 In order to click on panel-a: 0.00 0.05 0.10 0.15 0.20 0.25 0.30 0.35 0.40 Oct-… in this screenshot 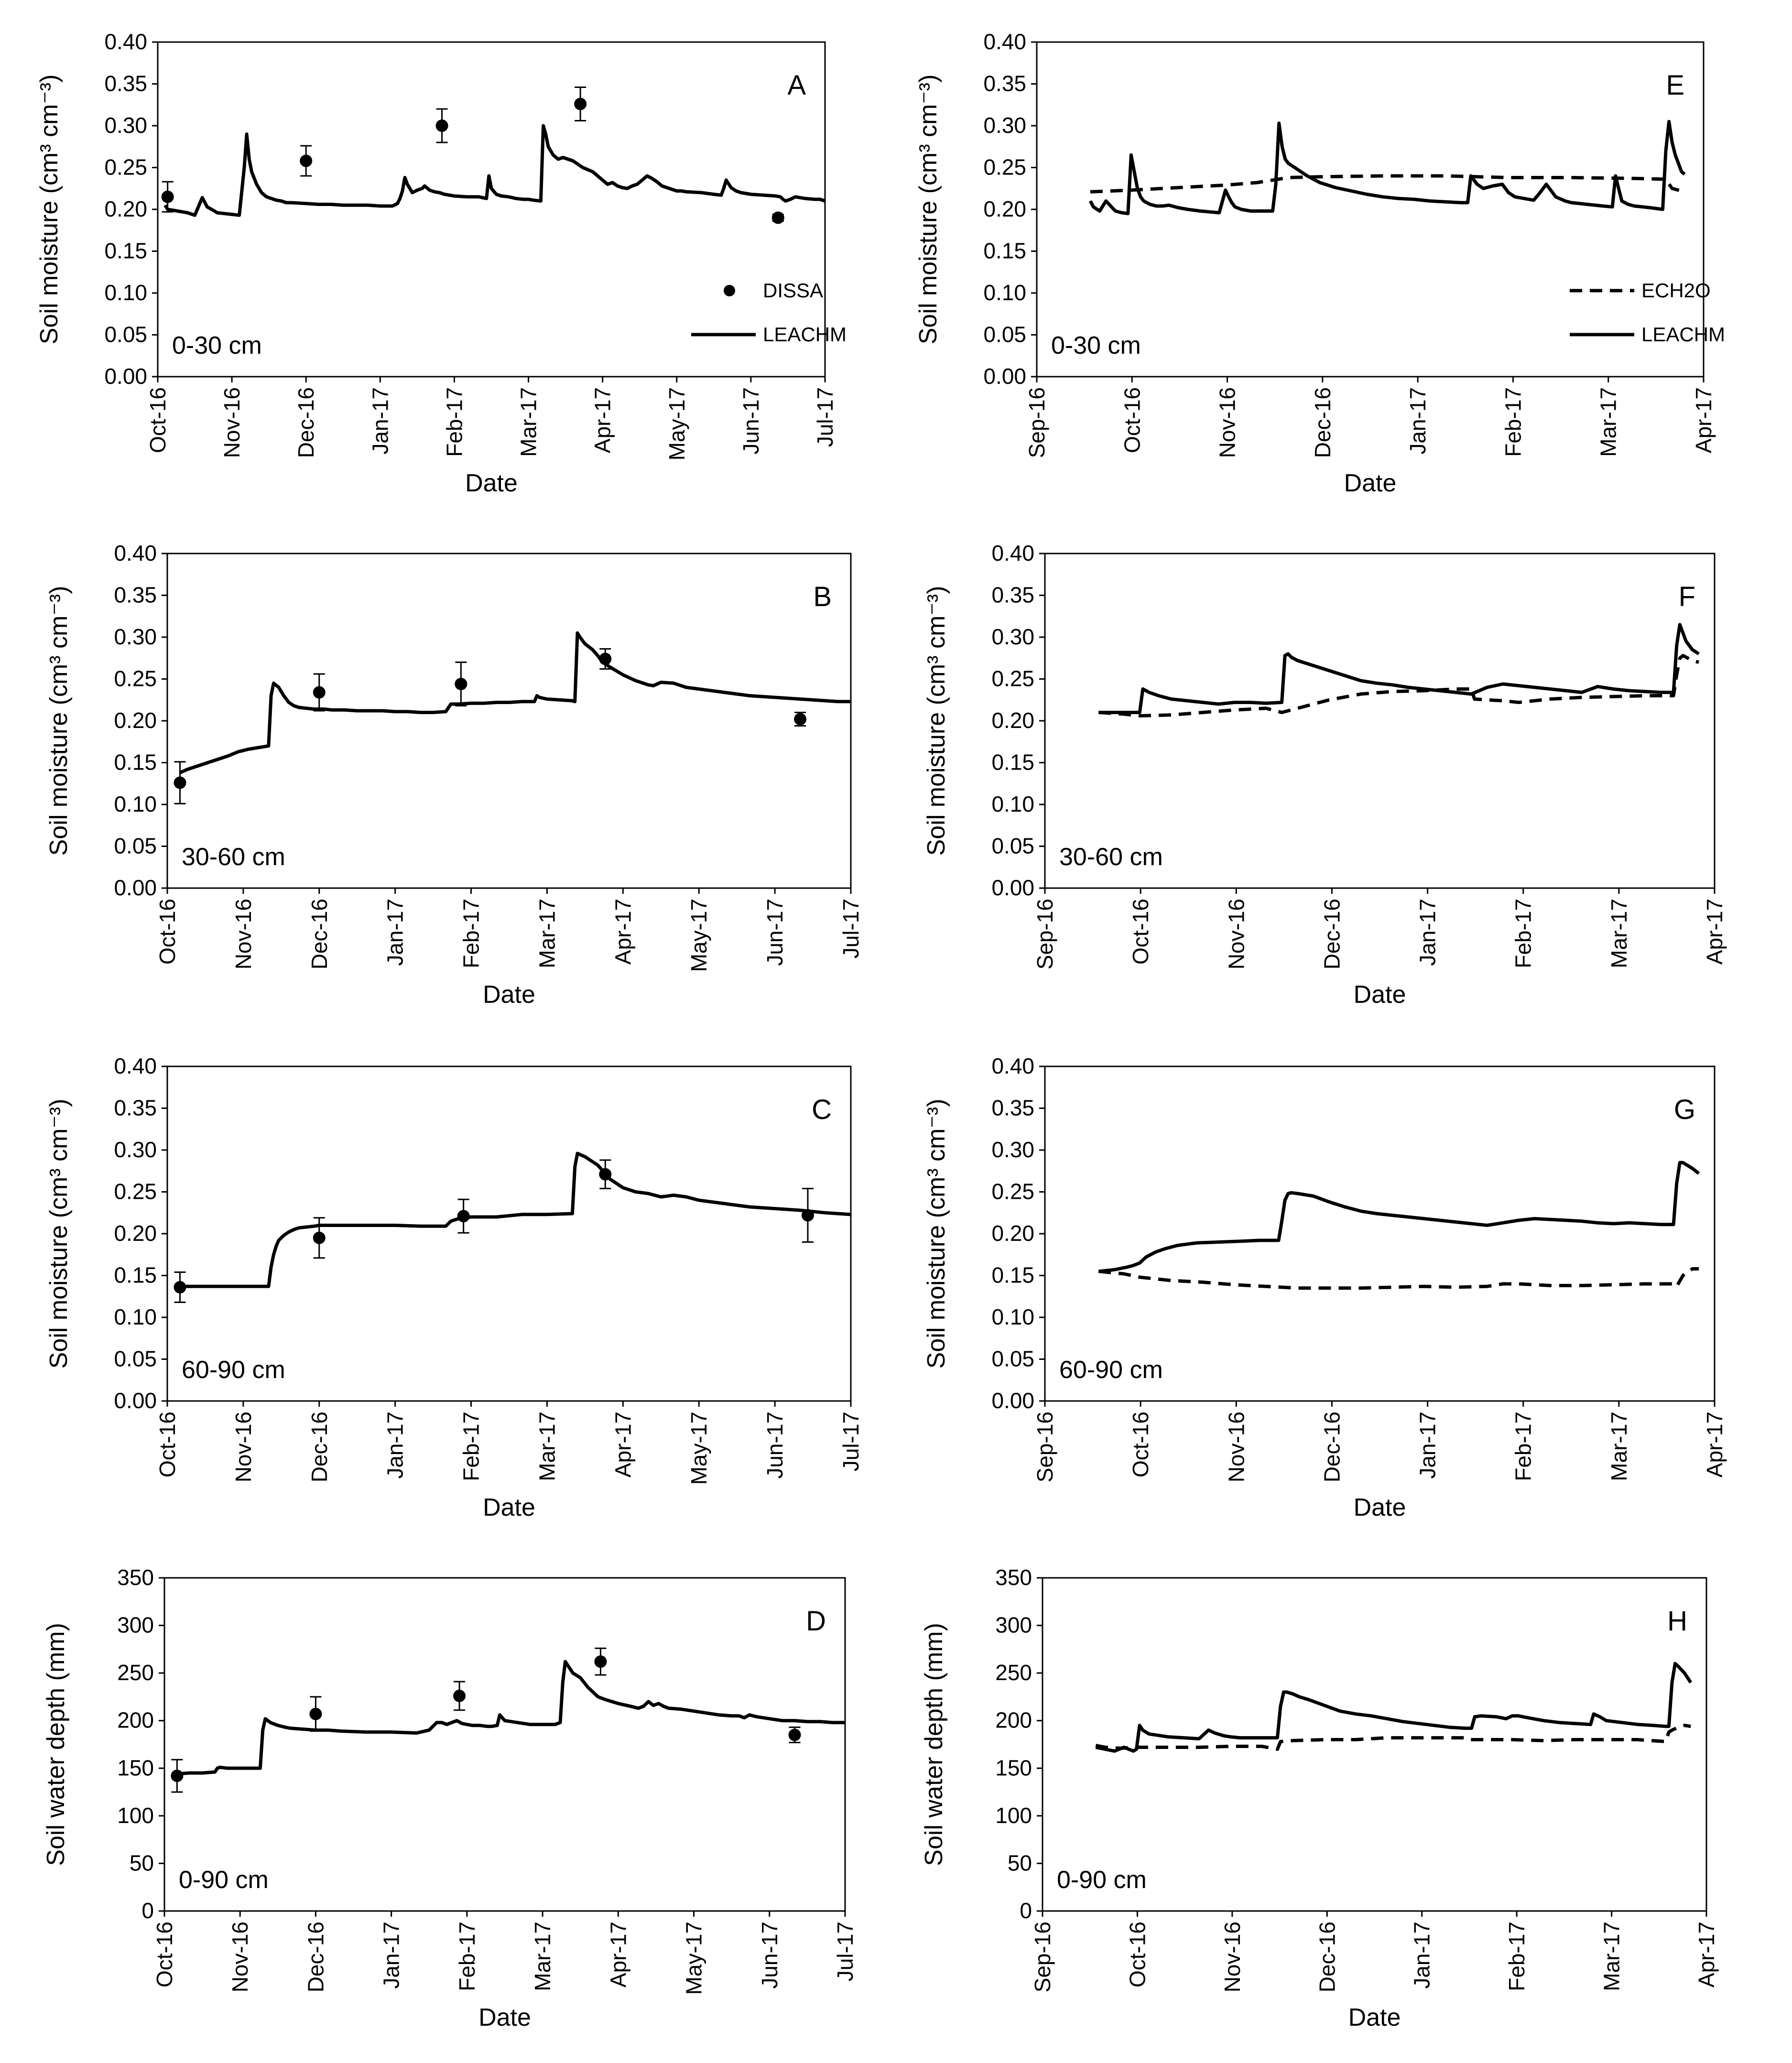, I will do `click(441, 263)`.